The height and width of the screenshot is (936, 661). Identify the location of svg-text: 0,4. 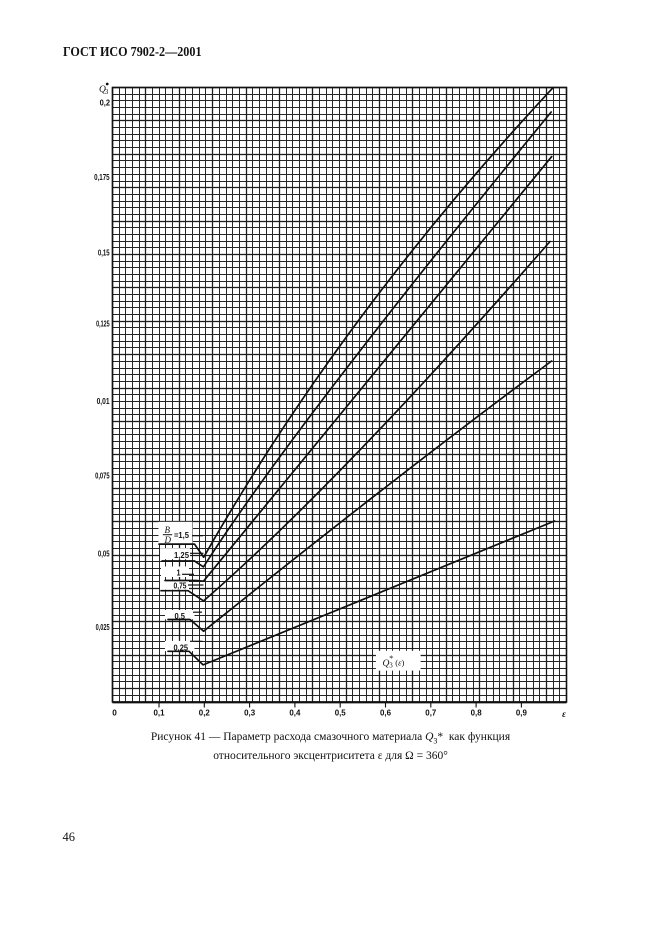
(294, 713).